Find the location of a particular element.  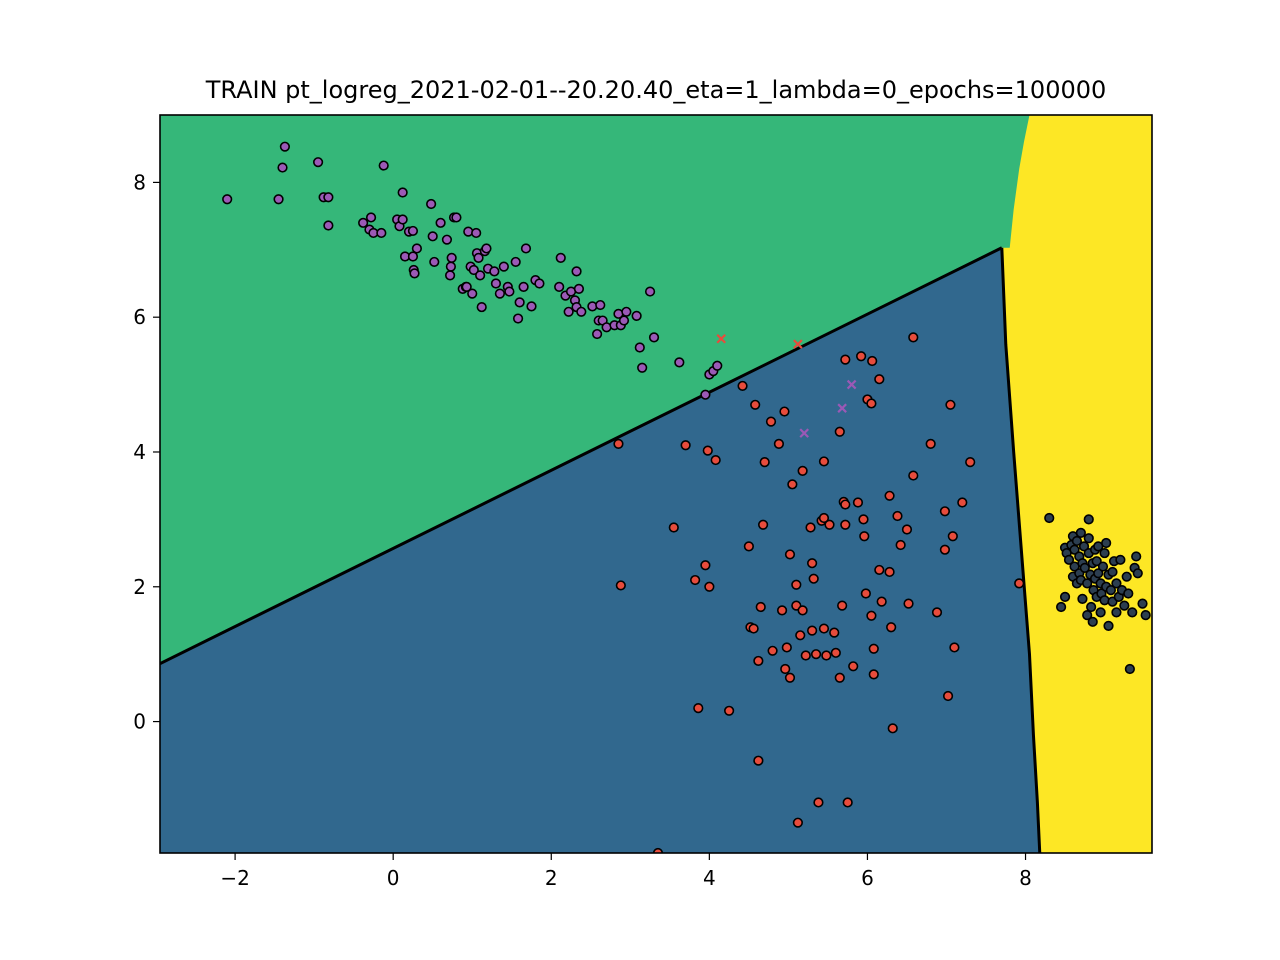

x-tick-label: 8 is located at coordinates (1025, 878).